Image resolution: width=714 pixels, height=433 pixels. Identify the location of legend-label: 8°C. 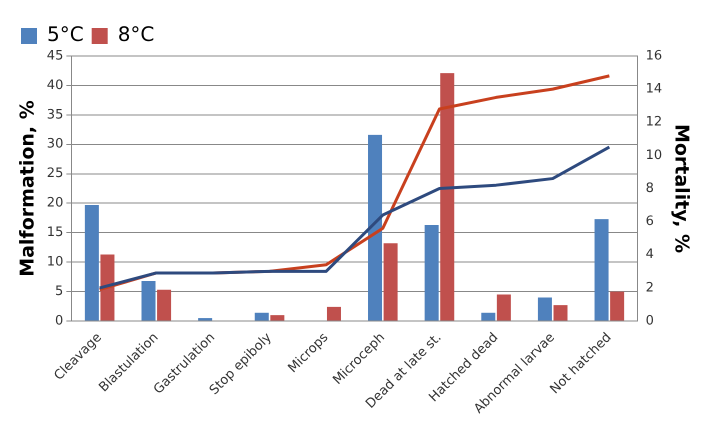
(136, 34).